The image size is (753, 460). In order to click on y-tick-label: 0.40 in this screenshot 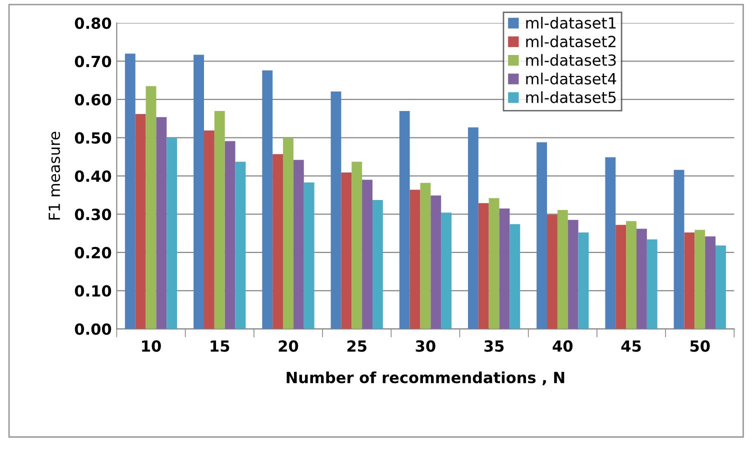, I will do `click(93, 176)`.